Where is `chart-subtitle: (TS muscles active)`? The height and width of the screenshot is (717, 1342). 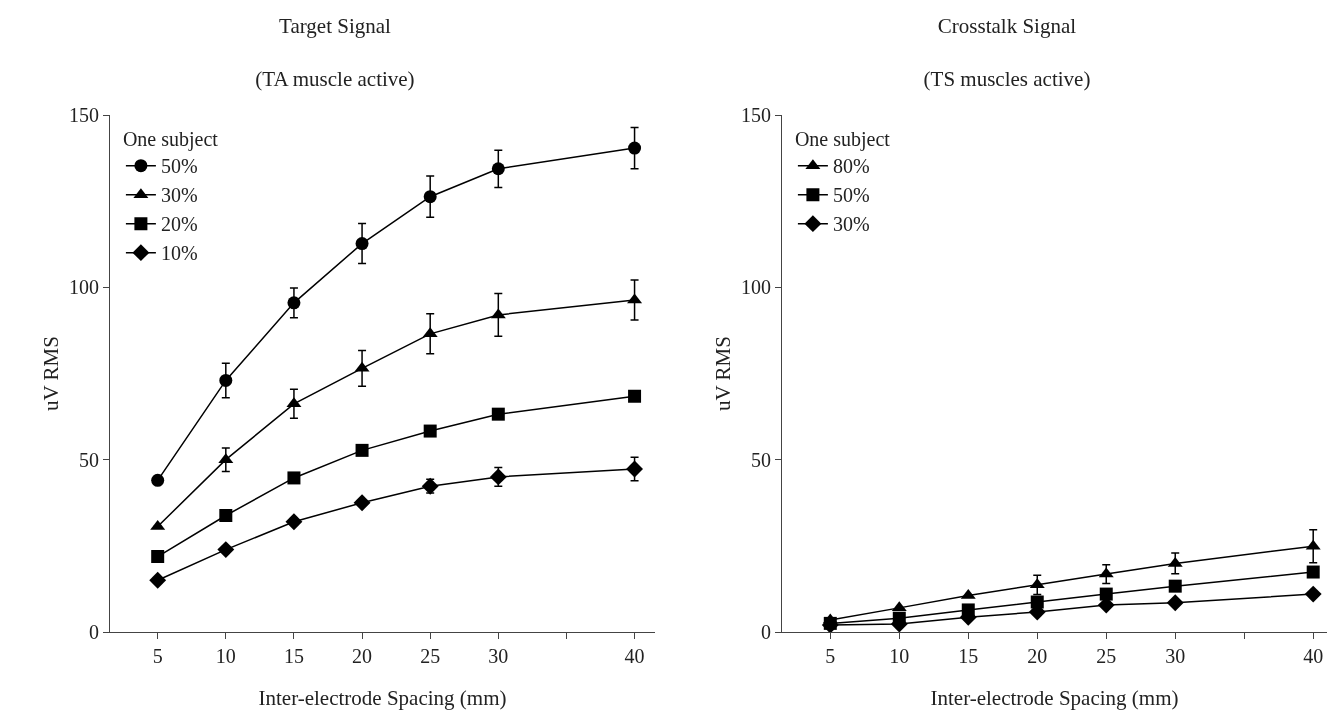 chart-subtitle: (TS muscles active) is located at coordinates (1007, 78).